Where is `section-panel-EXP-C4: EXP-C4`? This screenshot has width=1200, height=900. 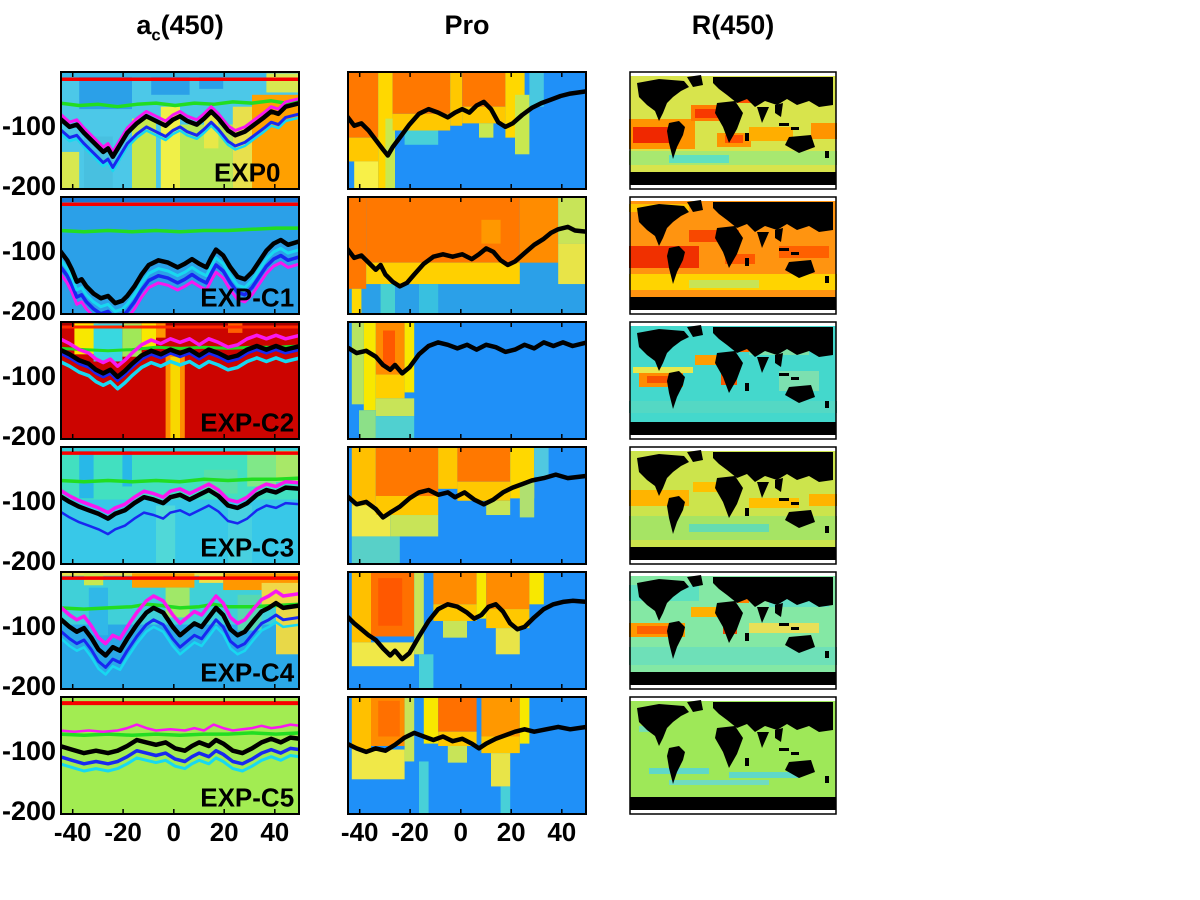 section-panel-EXP-C4: EXP-C4 is located at coordinates (180, 630).